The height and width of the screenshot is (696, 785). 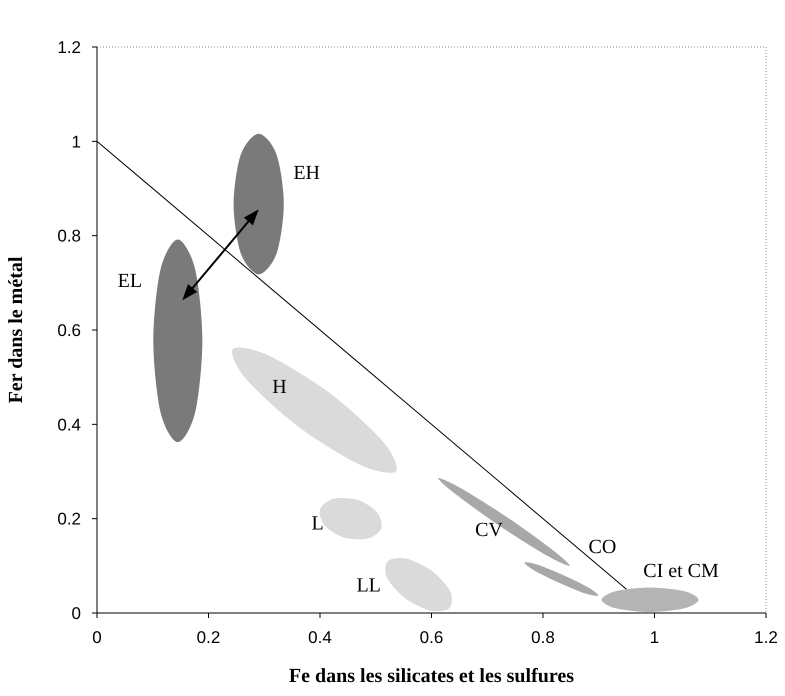 What do you see at coordinates (318, 523) in the screenshot?
I see `series-label: L` at bounding box center [318, 523].